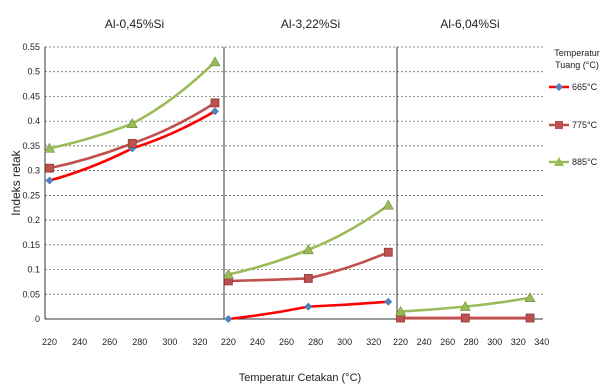  Describe the element at coordinates (31, 294) in the screenshot. I see `y-tick-label: 0.05` at that location.